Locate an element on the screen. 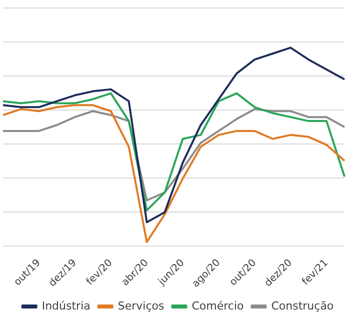 The image size is (356, 322). legend-label: Serviços is located at coordinates (141, 305).